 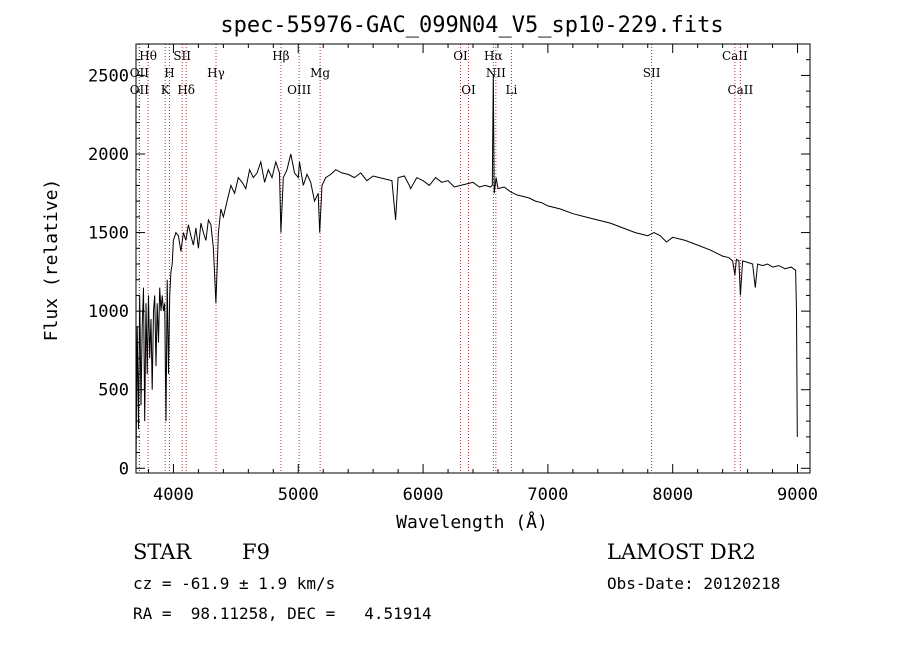 What do you see at coordinates (652, 73) in the screenshot?
I see `spectral-line-label-16: SII` at bounding box center [652, 73].